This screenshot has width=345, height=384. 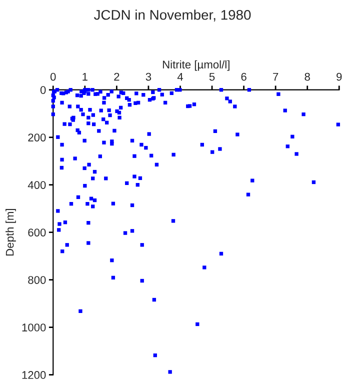 I want to click on x-tick-label: 8, so click(x=307, y=76).